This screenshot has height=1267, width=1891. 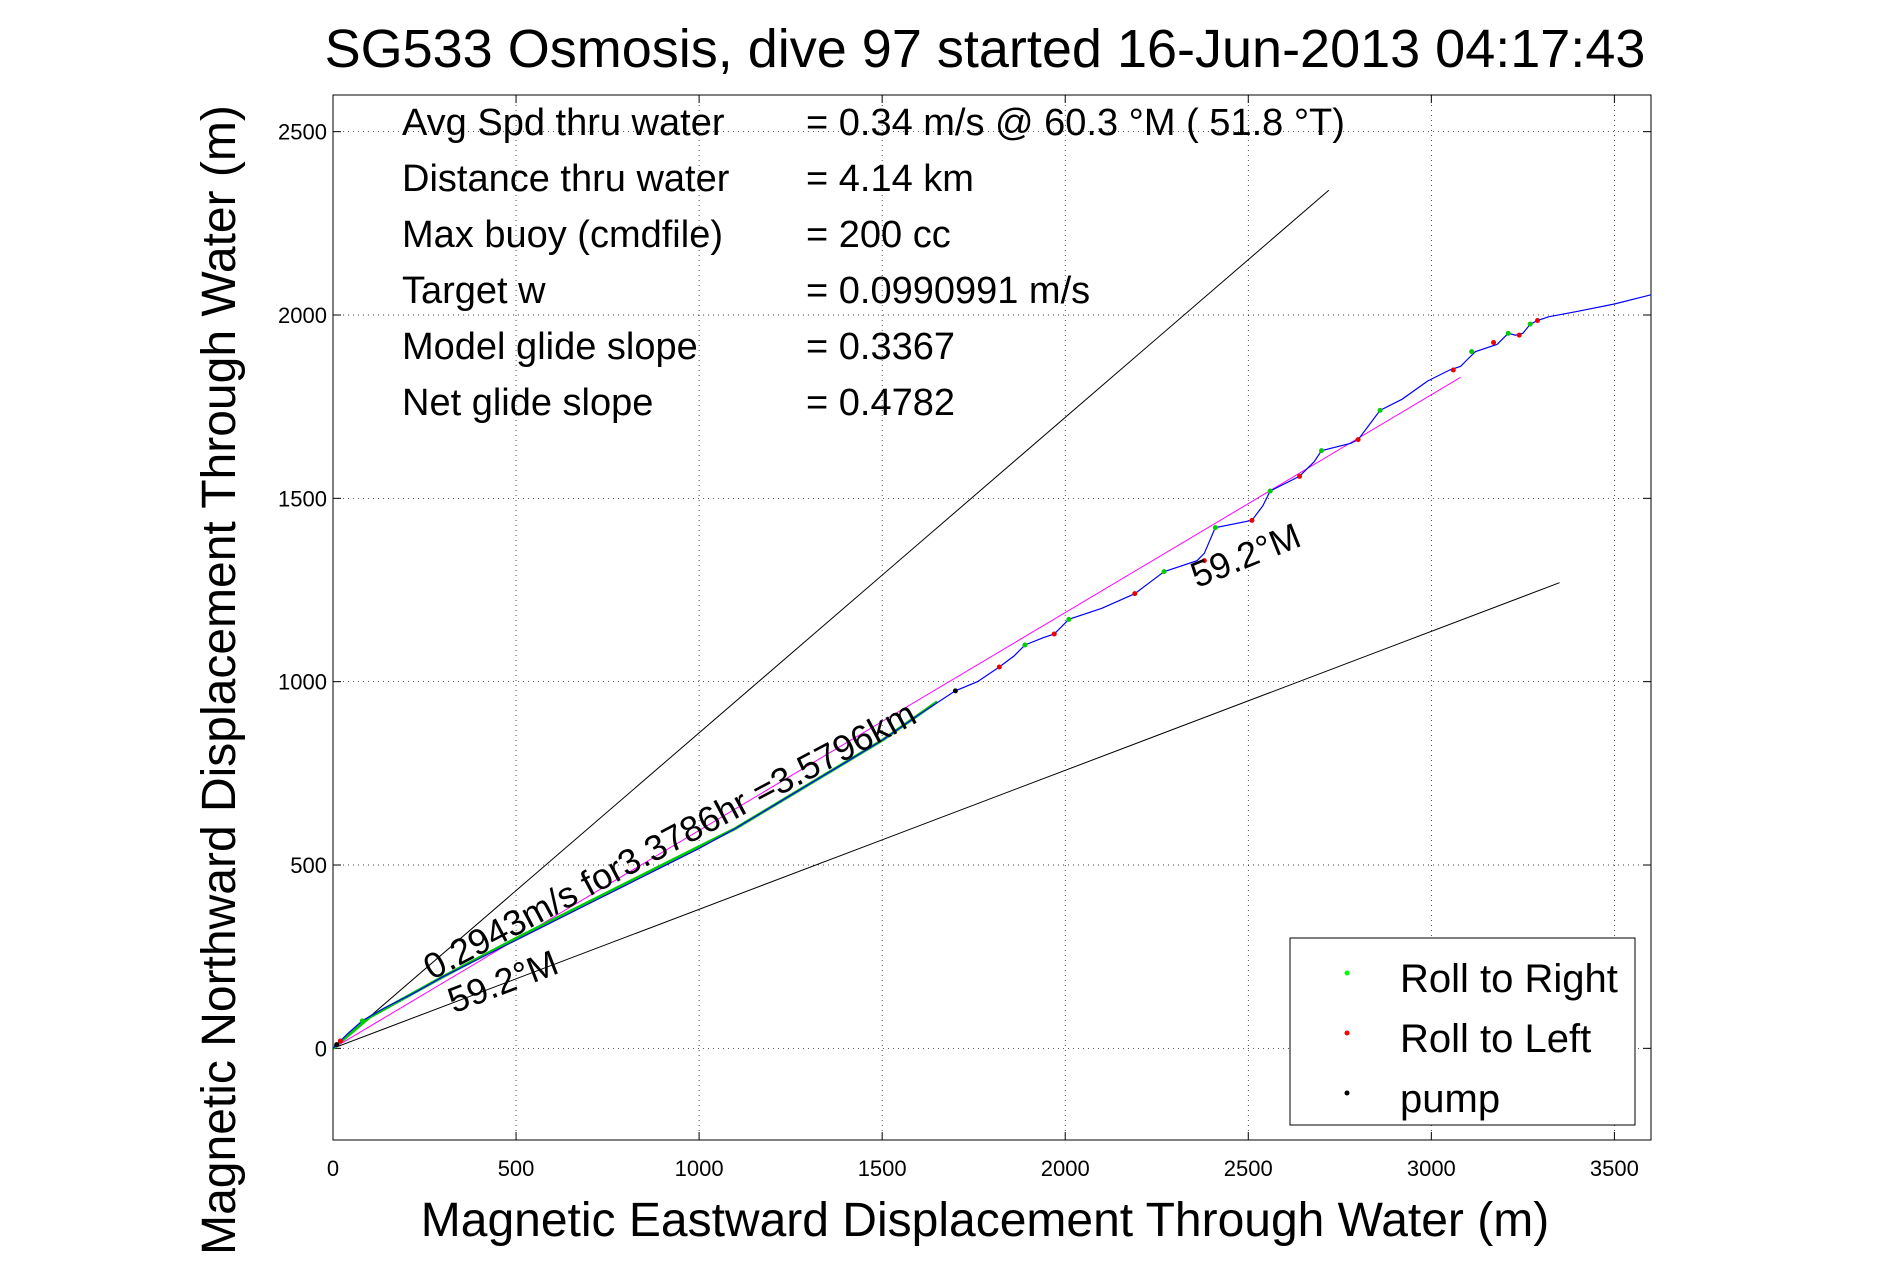 I want to click on stat-value: = 4.14 km, so click(x=890, y=179).